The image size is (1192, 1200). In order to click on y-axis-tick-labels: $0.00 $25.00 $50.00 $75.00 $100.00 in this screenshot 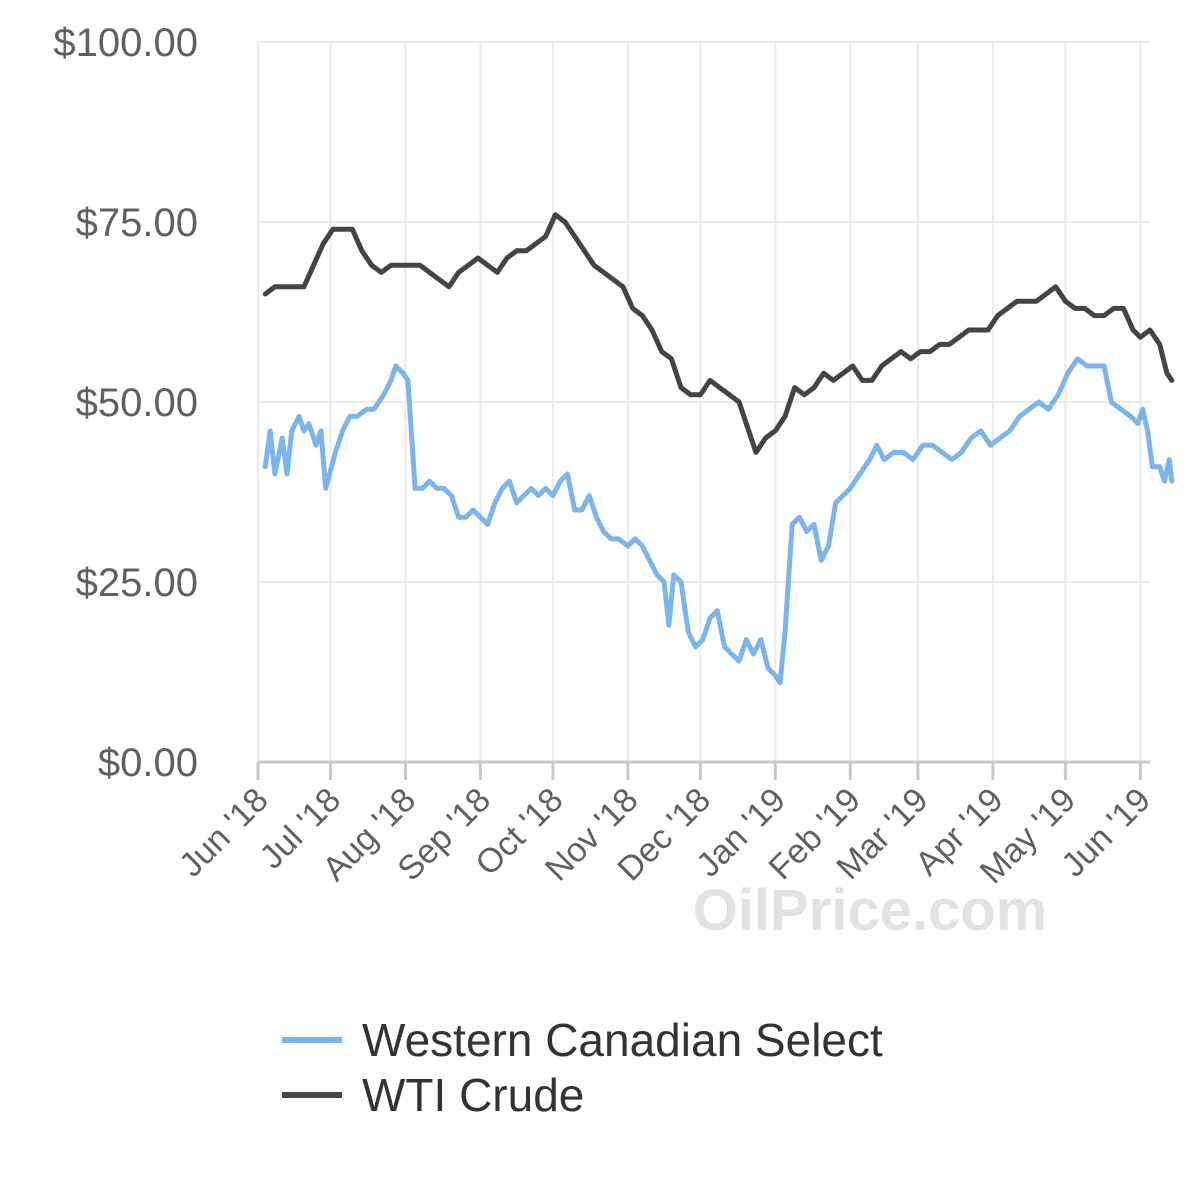, I will do `click(125, 403)`.